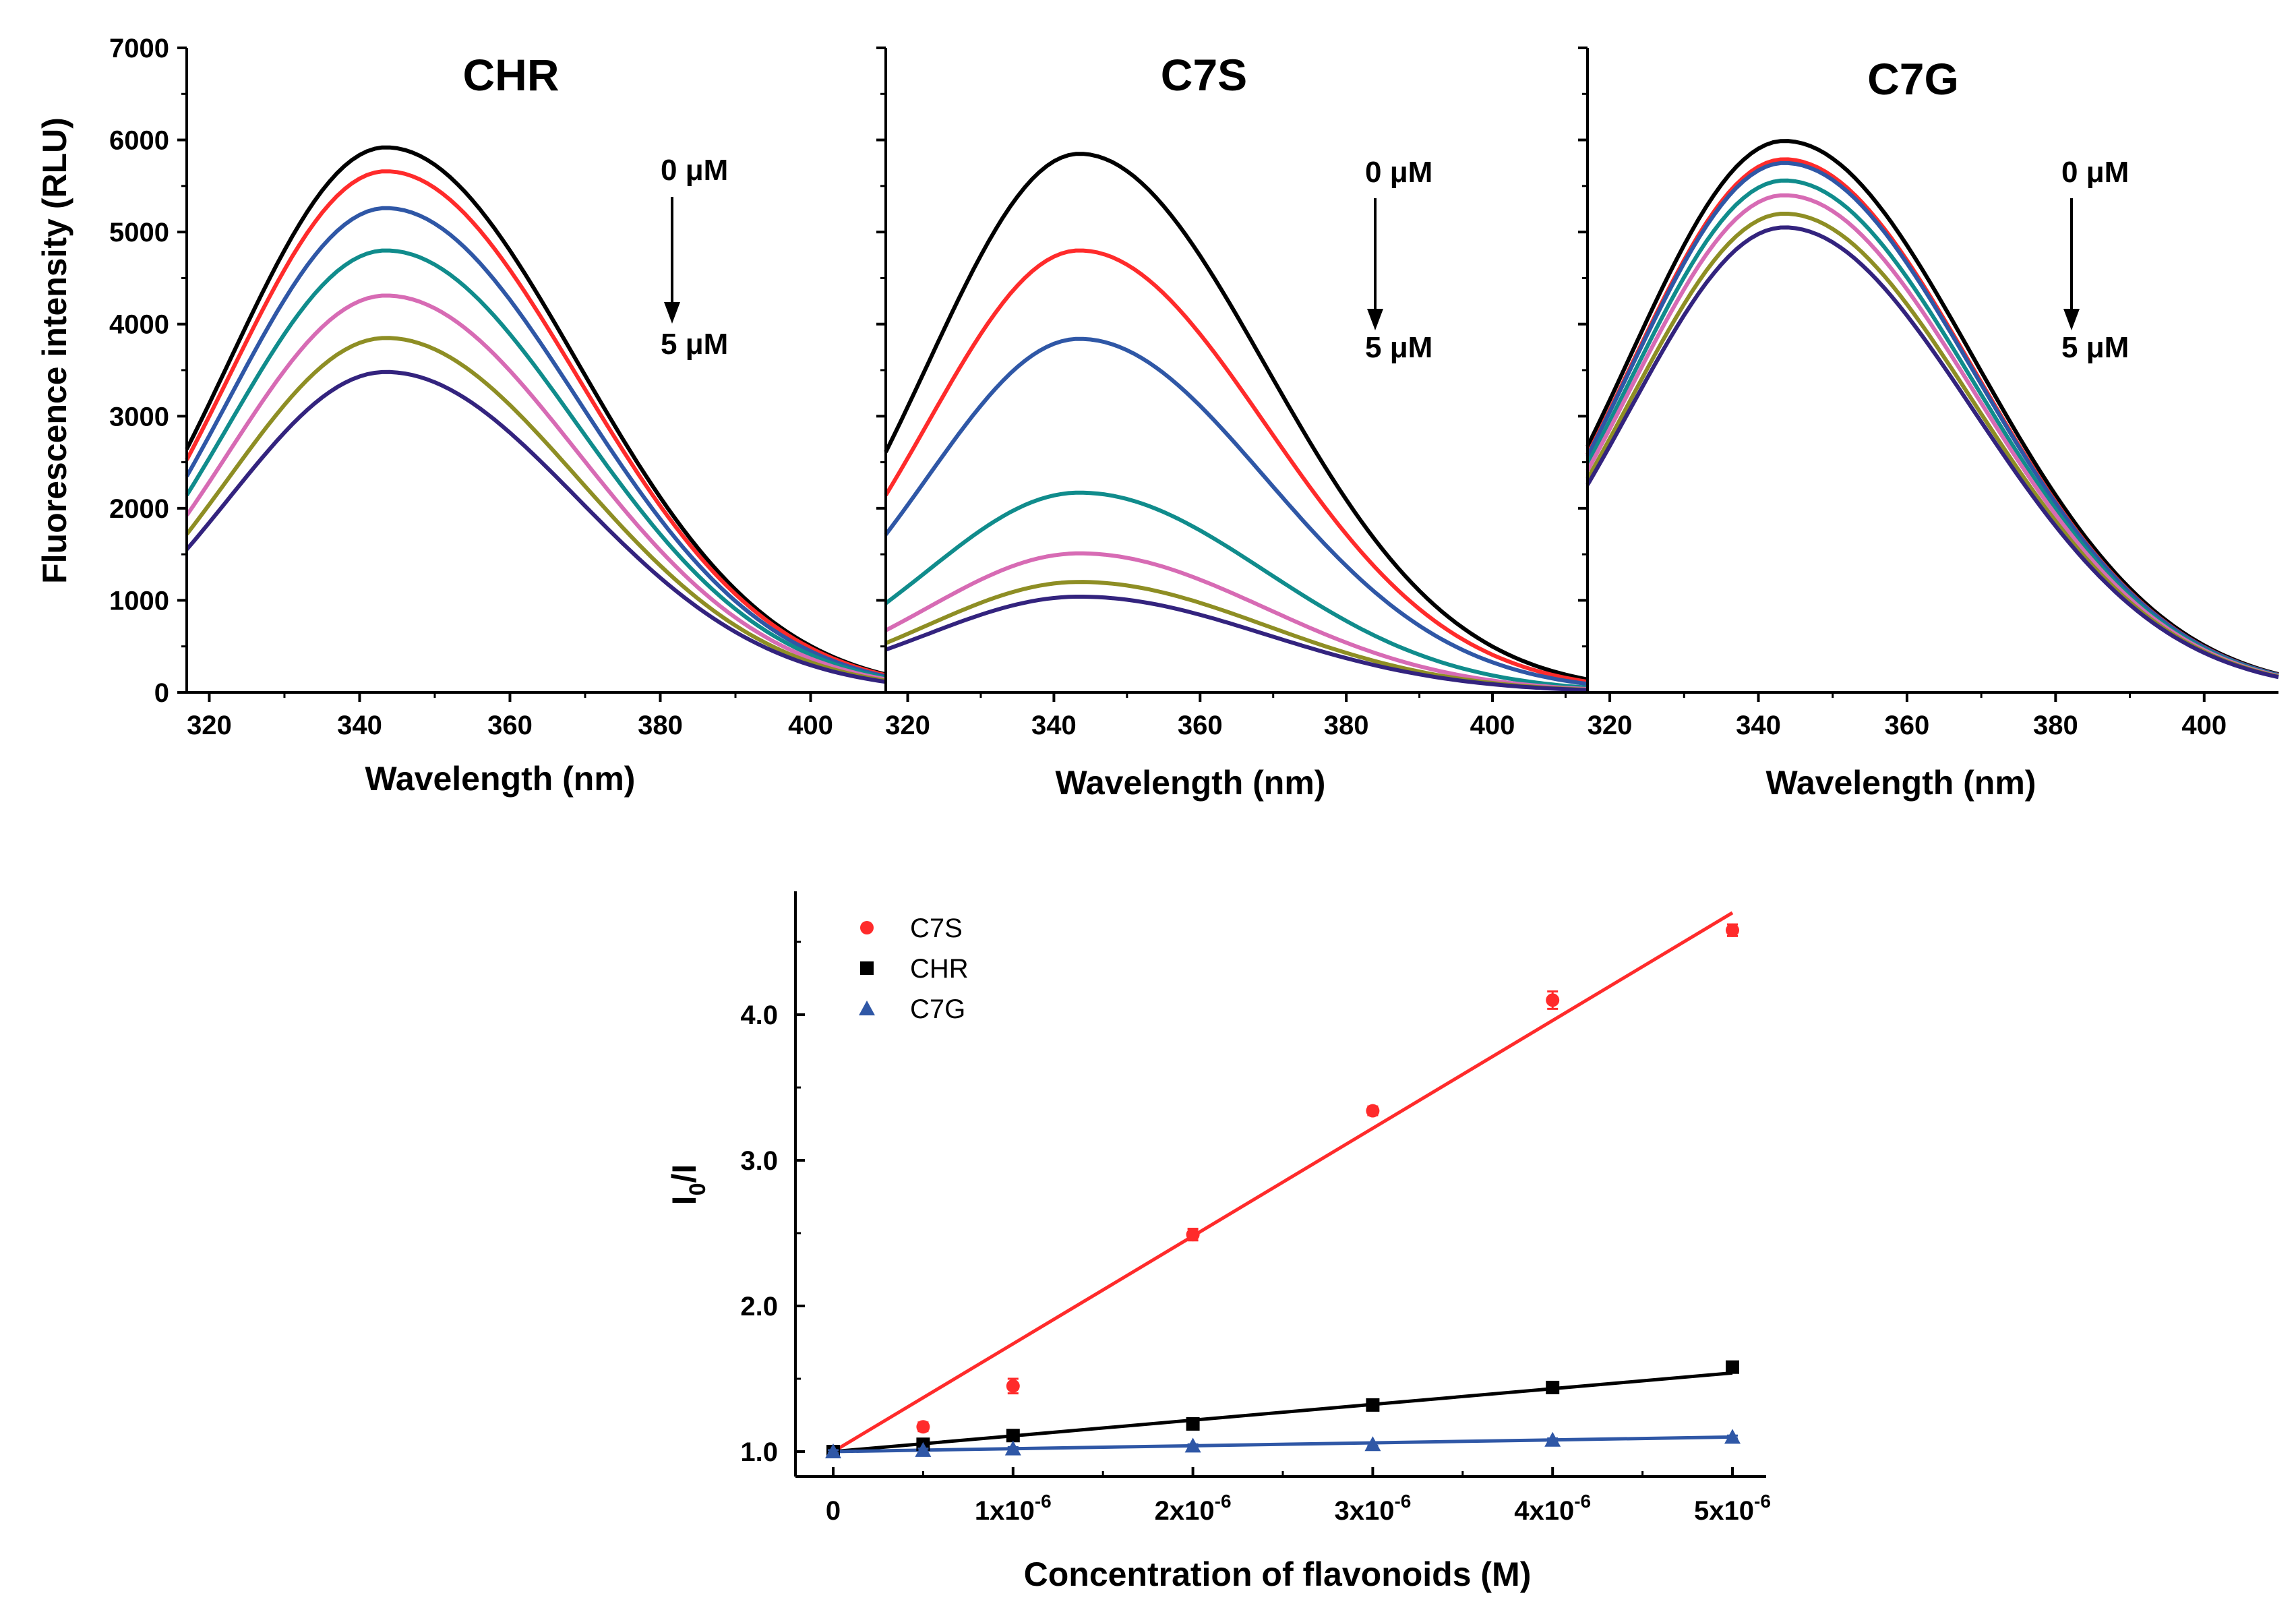 Image resolution: width=2296 pixels, height=1608 pixels. I want to click on sv-fit-c7g, so click(1283, 1444).